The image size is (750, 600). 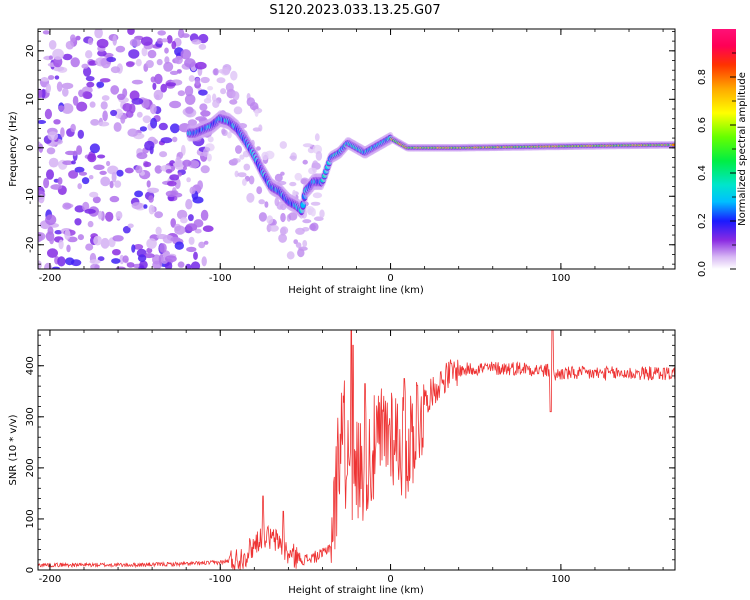 What do you see at coordinates (220, 278) in the screenshot?
I see `x-tick-label: -100` at bounding box center [220, 278].